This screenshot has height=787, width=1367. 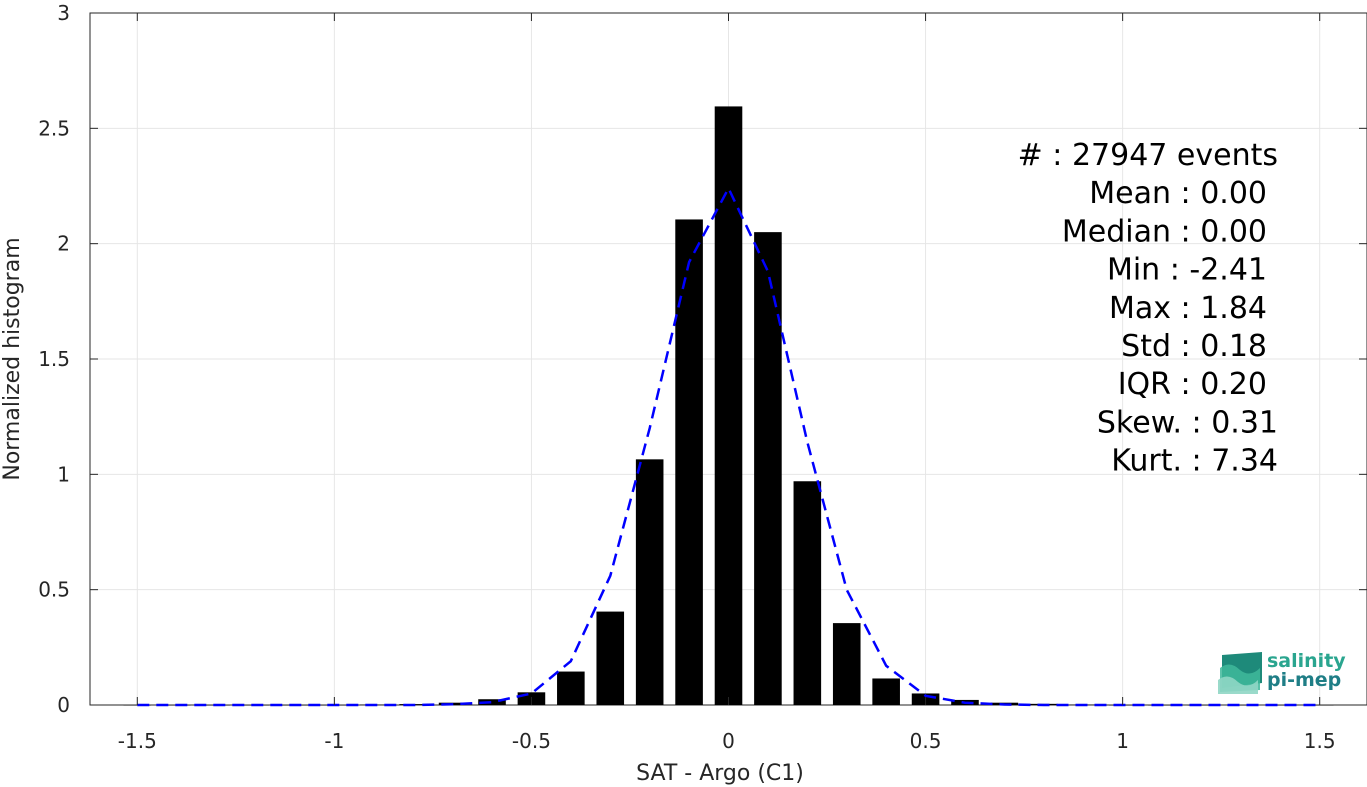 What do you see at coordinates (137, 741) in the screenshot?
I see `x-tick-label: -1.5` at bounding box center [137, 741].